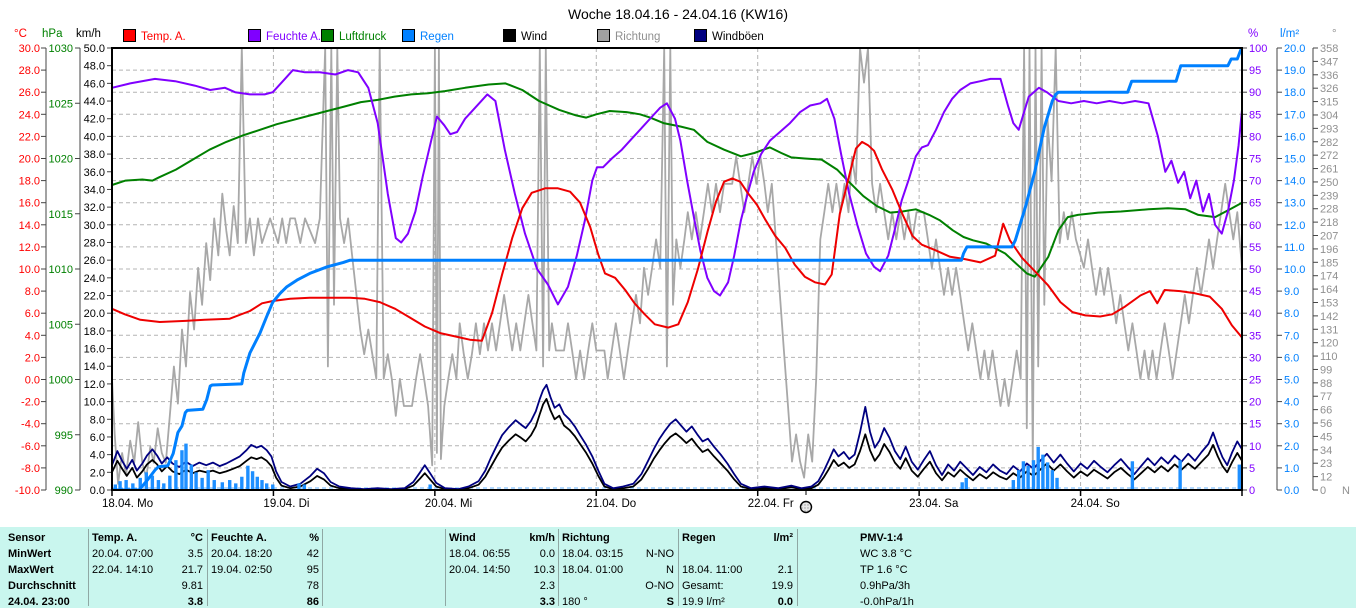 This screenshot has width=1356, height=608. Describe the element at coordinates (94, 190) in the screenshot. I see `tick-label: 34.0` at that location.